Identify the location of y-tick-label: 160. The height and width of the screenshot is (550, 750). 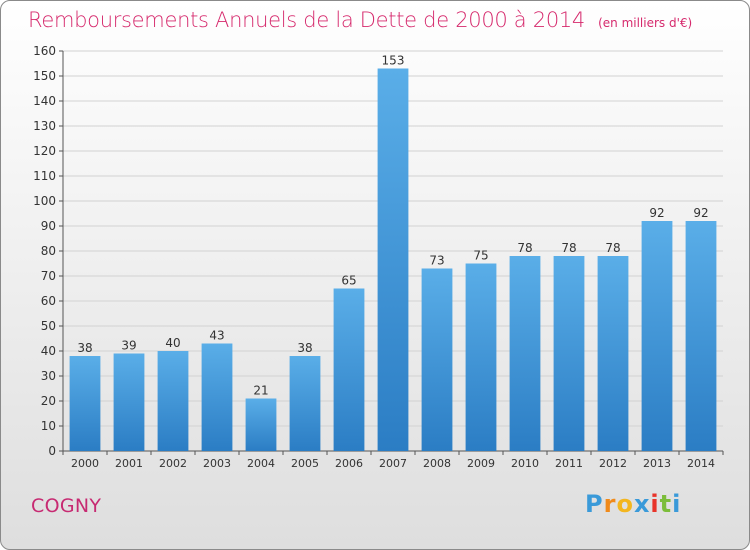
(44, 51).